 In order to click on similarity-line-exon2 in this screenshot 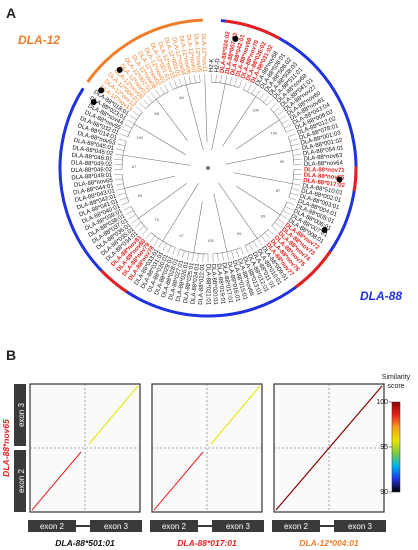, I will do `click(56, 481)`.